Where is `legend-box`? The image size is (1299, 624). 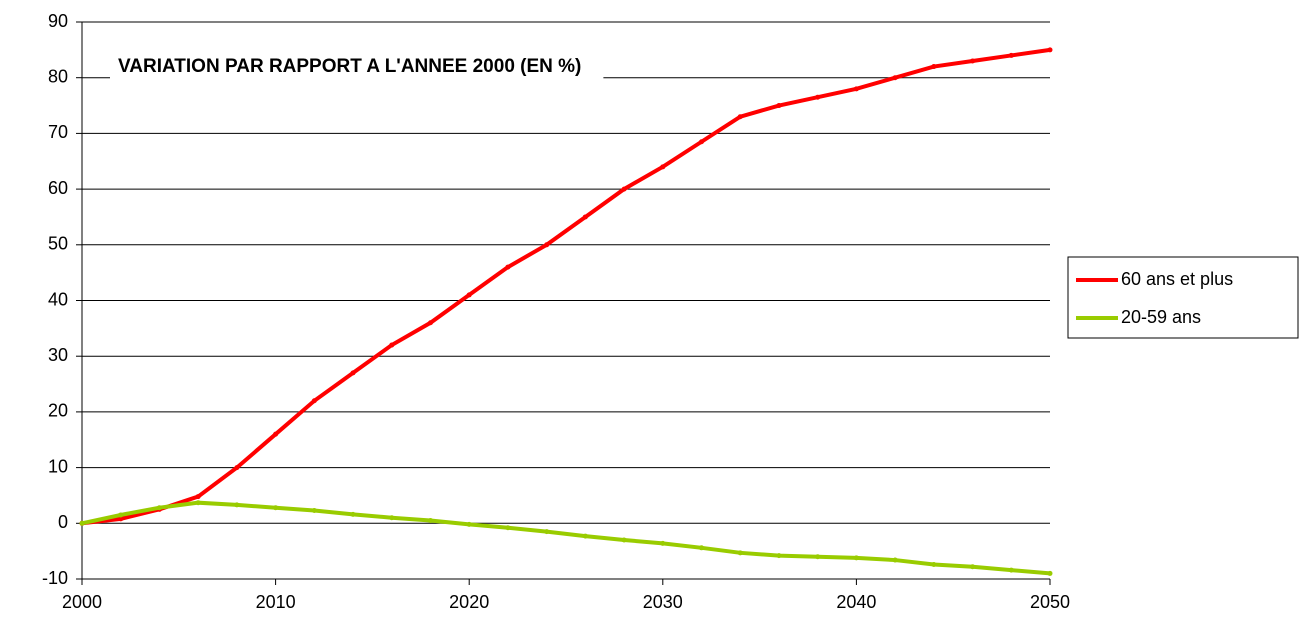 legend-box is located at coordinates (1183, 297).